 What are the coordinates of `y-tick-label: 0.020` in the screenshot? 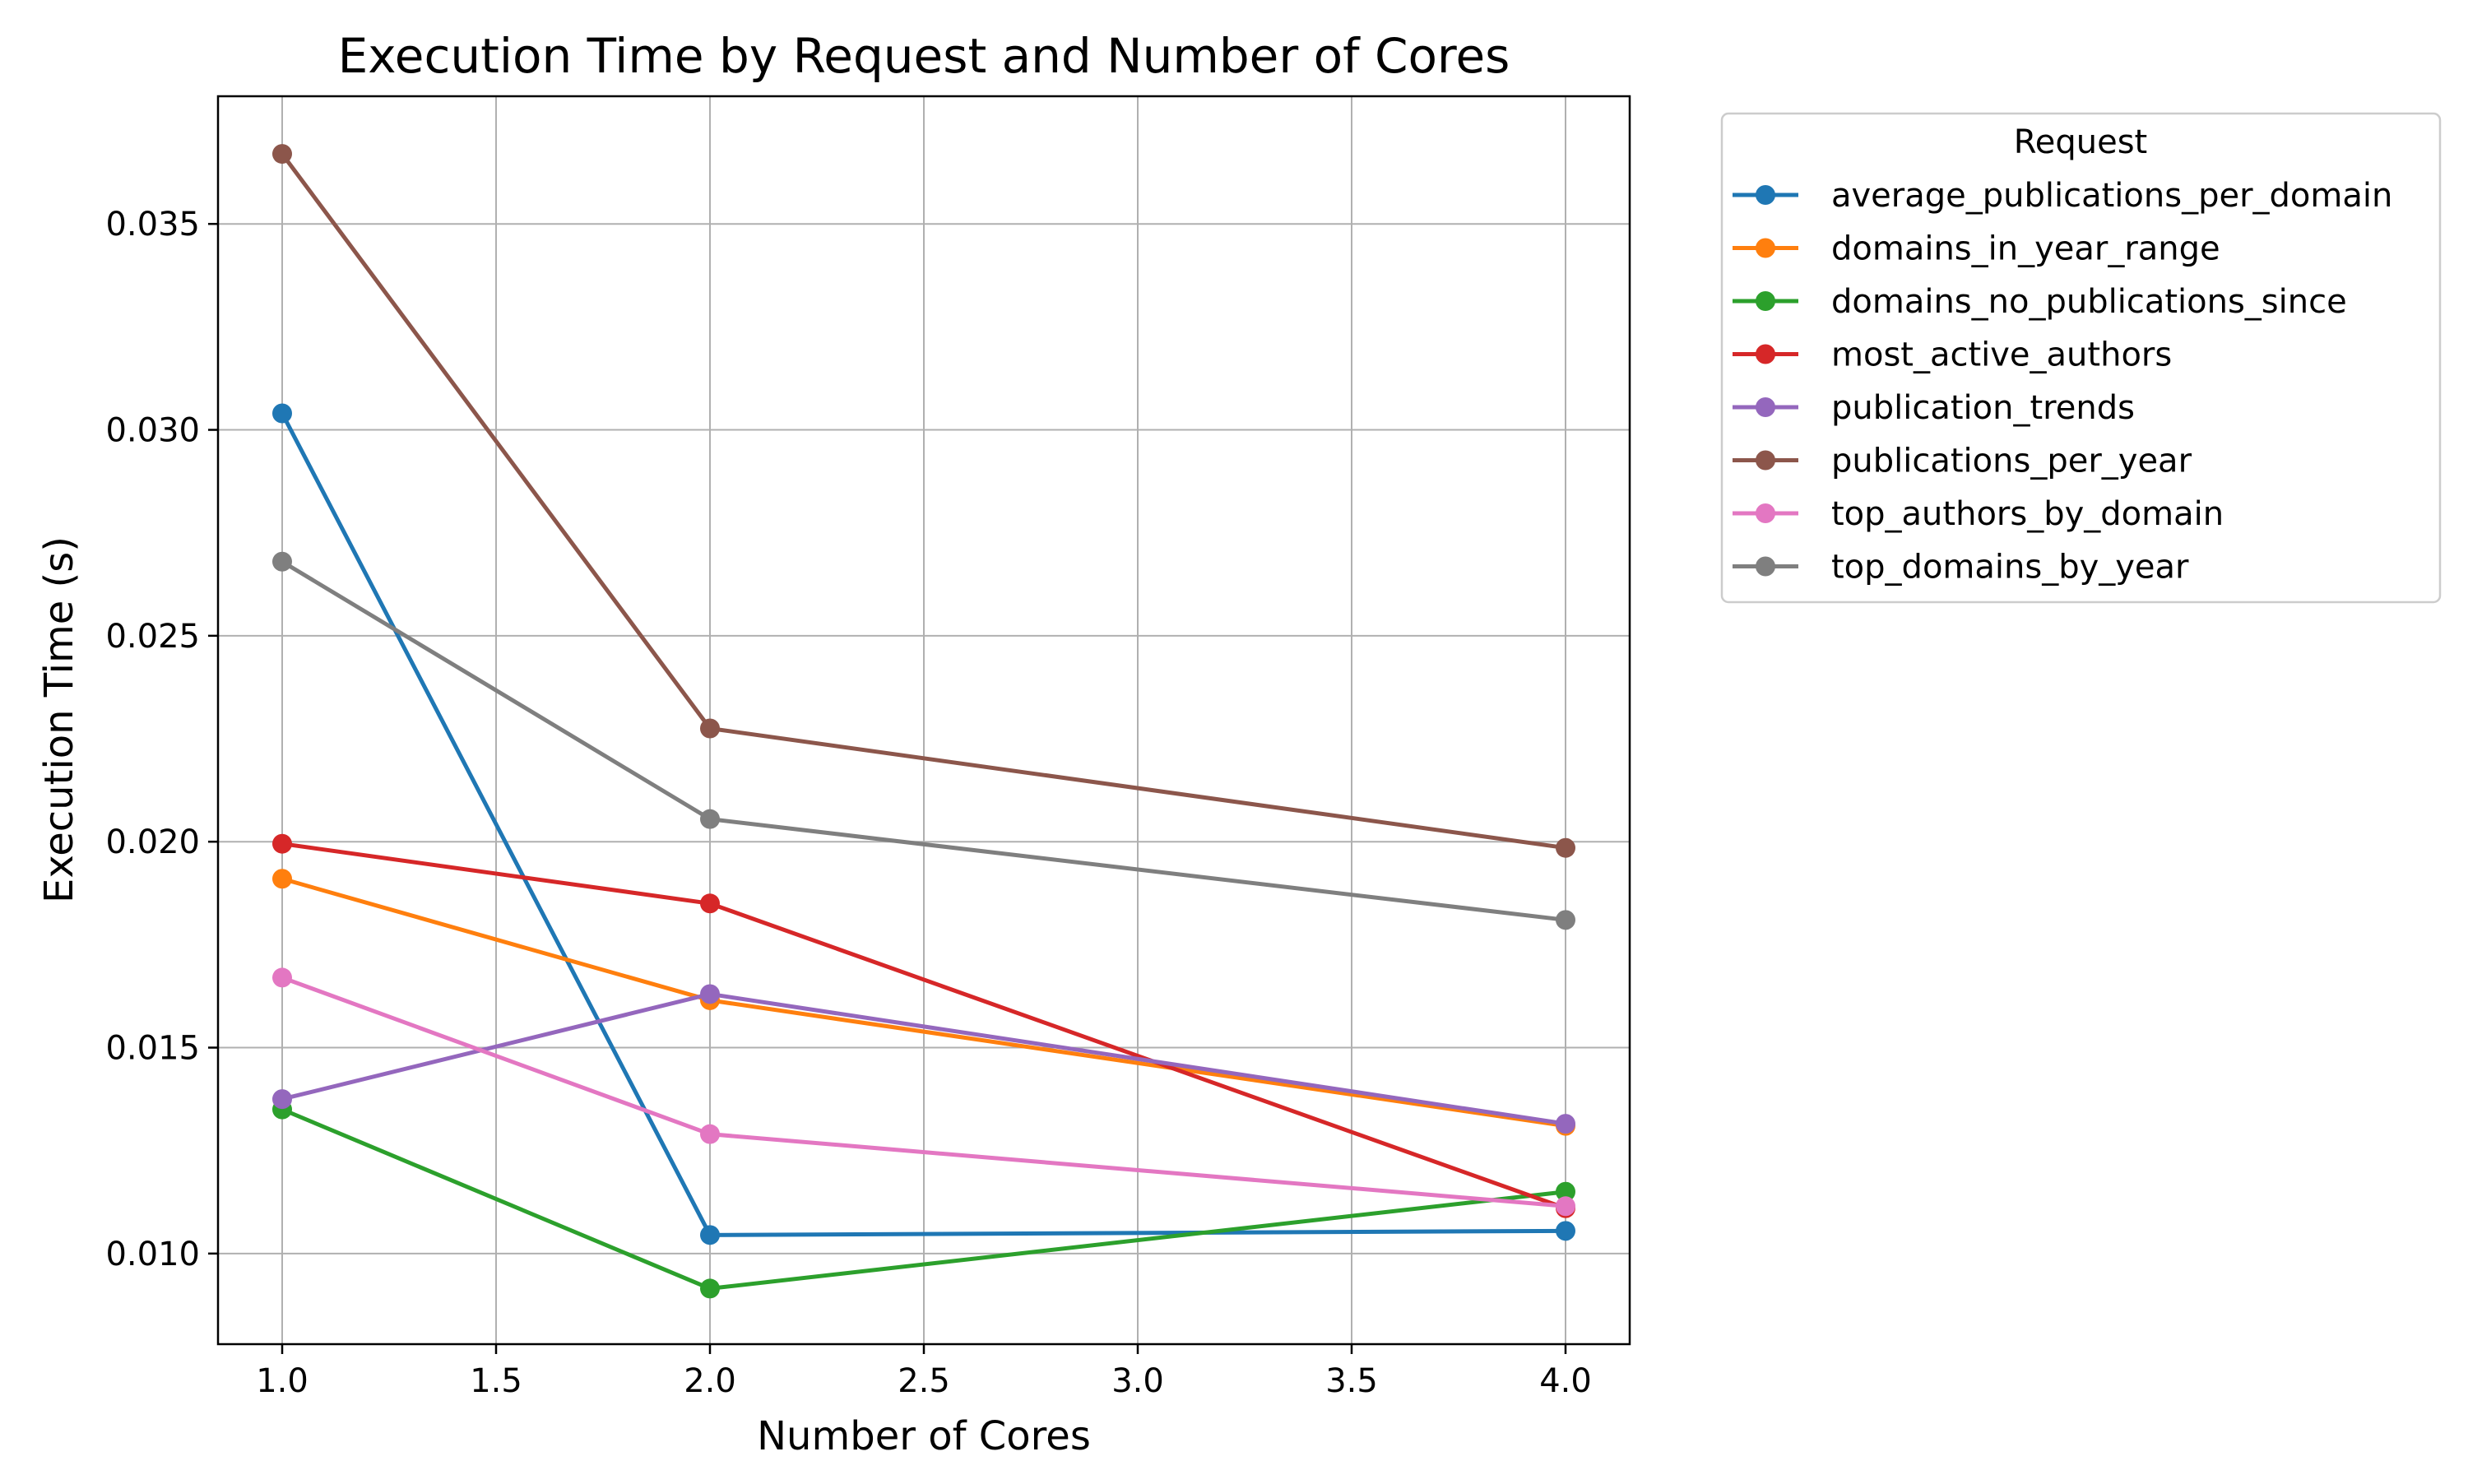 It's located at (152, 842).